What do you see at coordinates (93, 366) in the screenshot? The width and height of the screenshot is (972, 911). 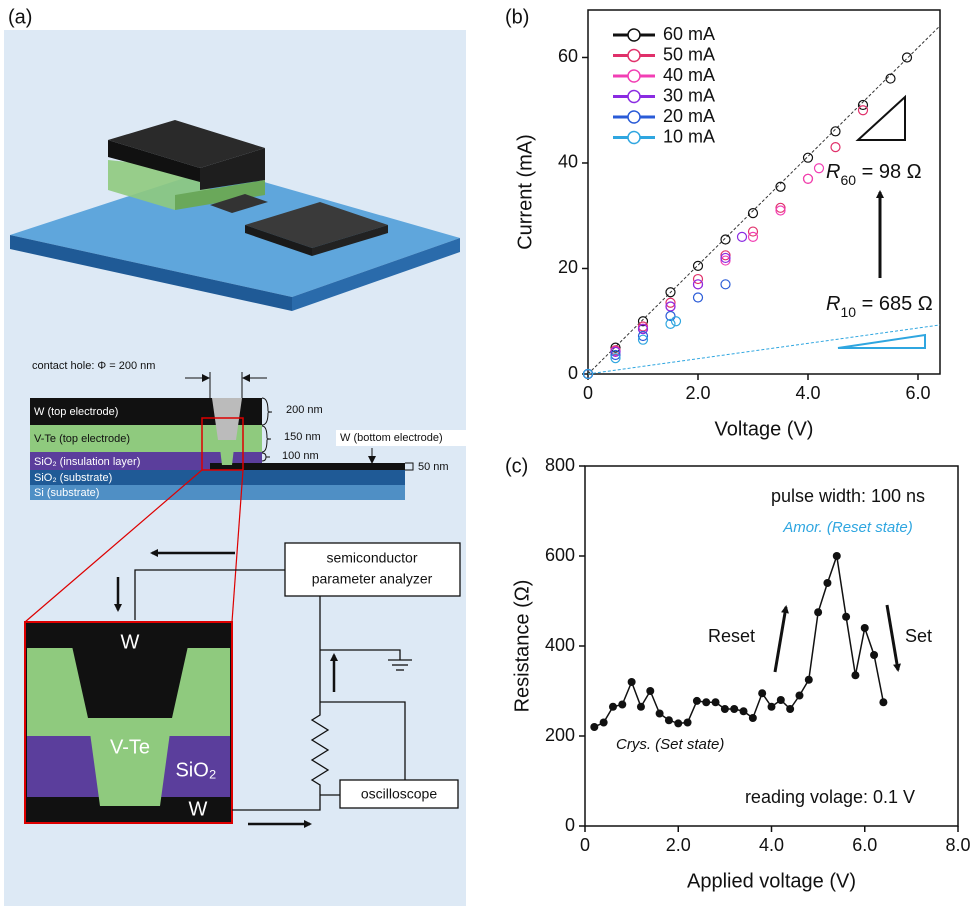 I see `contact-hole-label: contact hole: Φ = 200 nm` at bounding box center [93, 366].